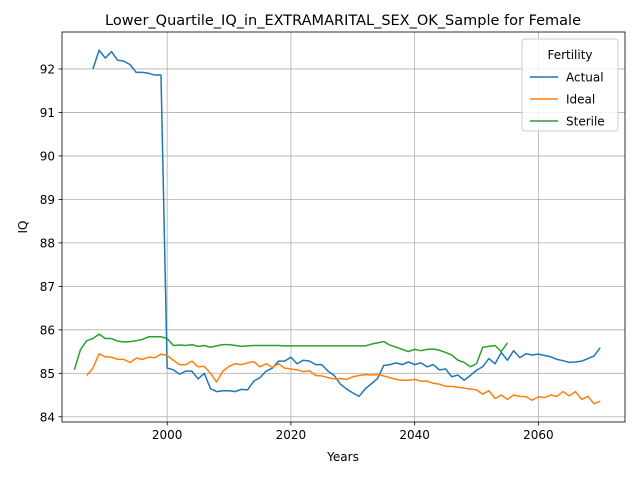  I want to click on legend-box, so click(570, 85).